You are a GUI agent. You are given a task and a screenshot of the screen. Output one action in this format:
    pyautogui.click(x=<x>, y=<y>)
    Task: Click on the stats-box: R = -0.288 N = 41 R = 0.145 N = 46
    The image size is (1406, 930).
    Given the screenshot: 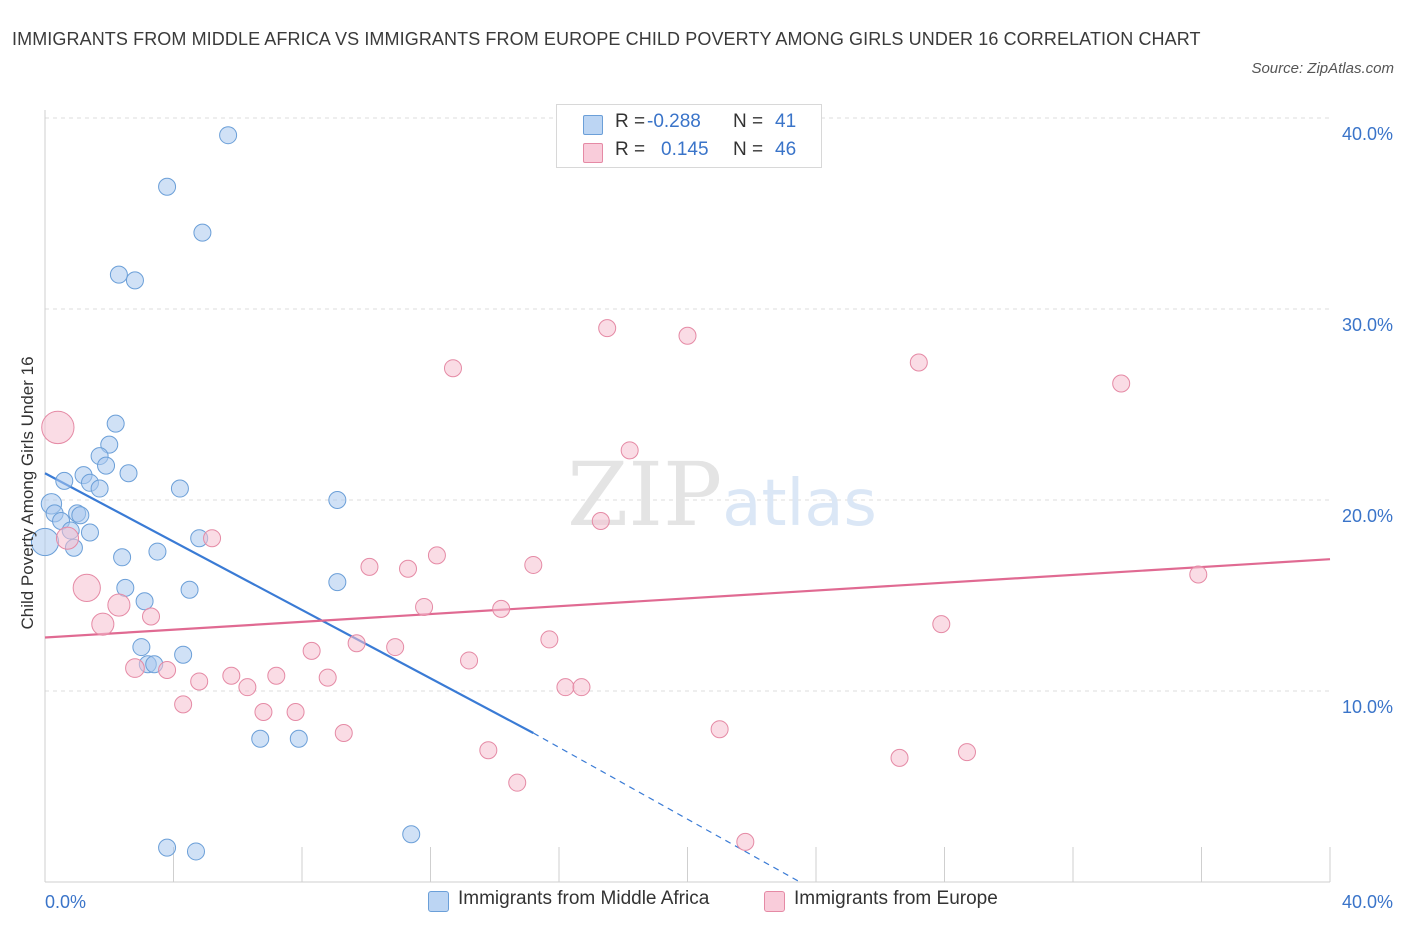 What is the action you would take?
    pyautogui.click(x=689, y=136)
    